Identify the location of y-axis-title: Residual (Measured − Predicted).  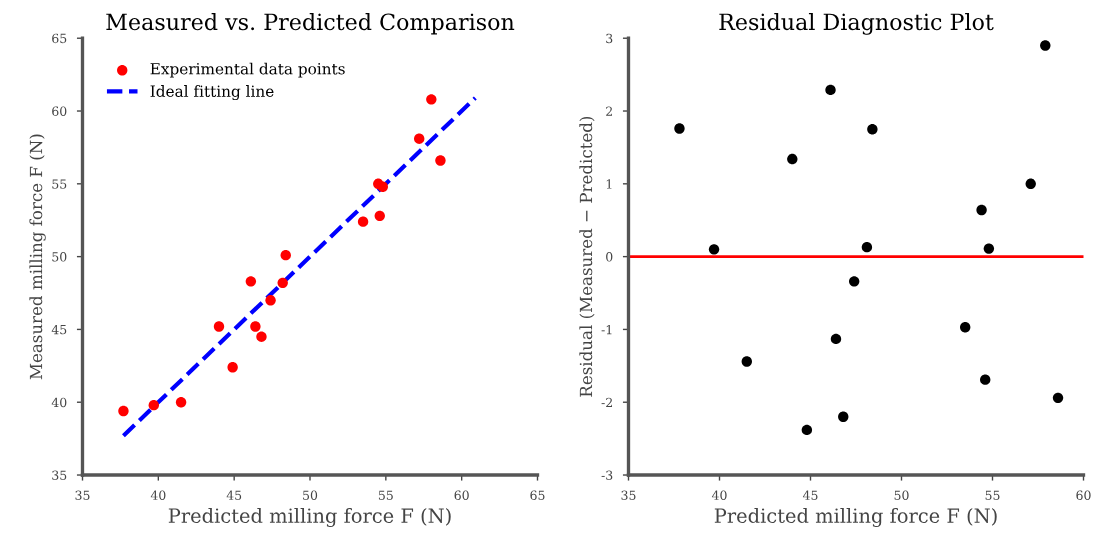
(587, 256).